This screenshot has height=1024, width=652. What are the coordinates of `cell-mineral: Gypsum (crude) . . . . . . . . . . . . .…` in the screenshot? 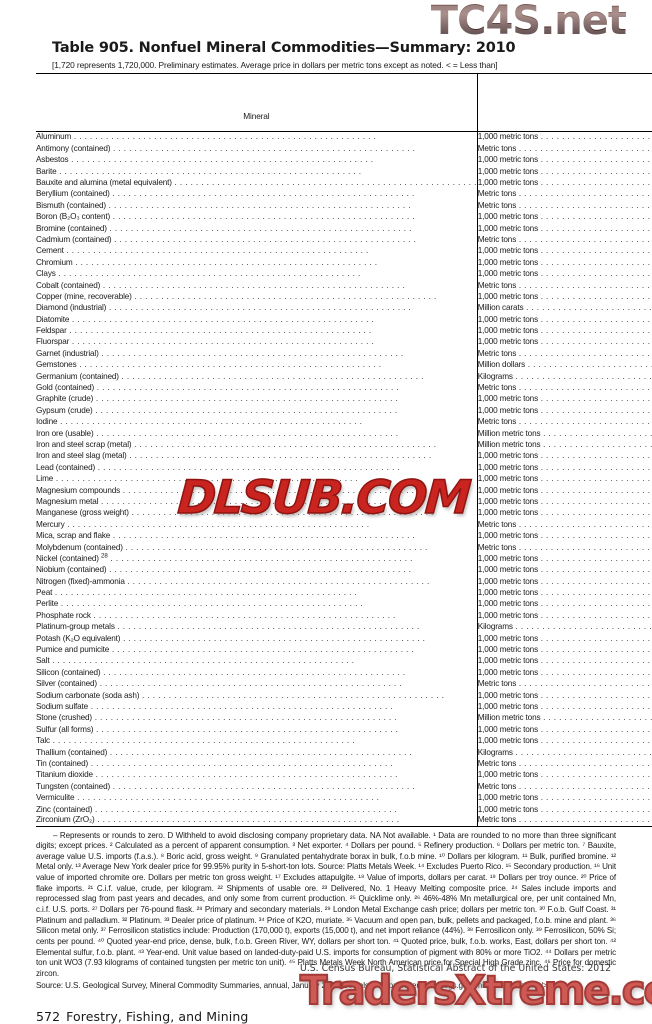 It's located at (257, 410).